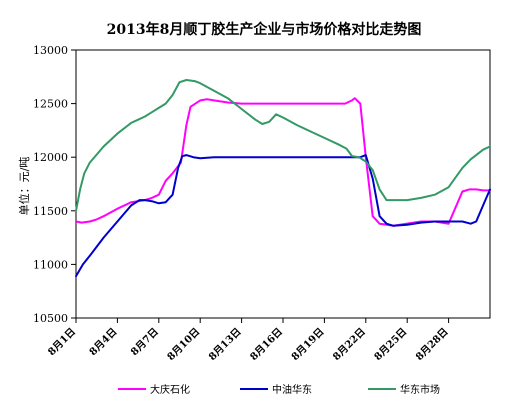  What do you see at coordinates (420, 389) in the screenshot?
I see `legend-label: 华东市场` at bounding box center [420, 389].